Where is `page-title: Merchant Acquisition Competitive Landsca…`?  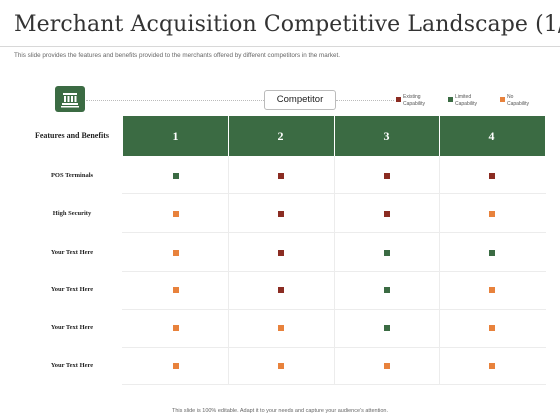
page-title: Merchant Acquisition Competitive Landsca… is located at coordinates (287, 24).